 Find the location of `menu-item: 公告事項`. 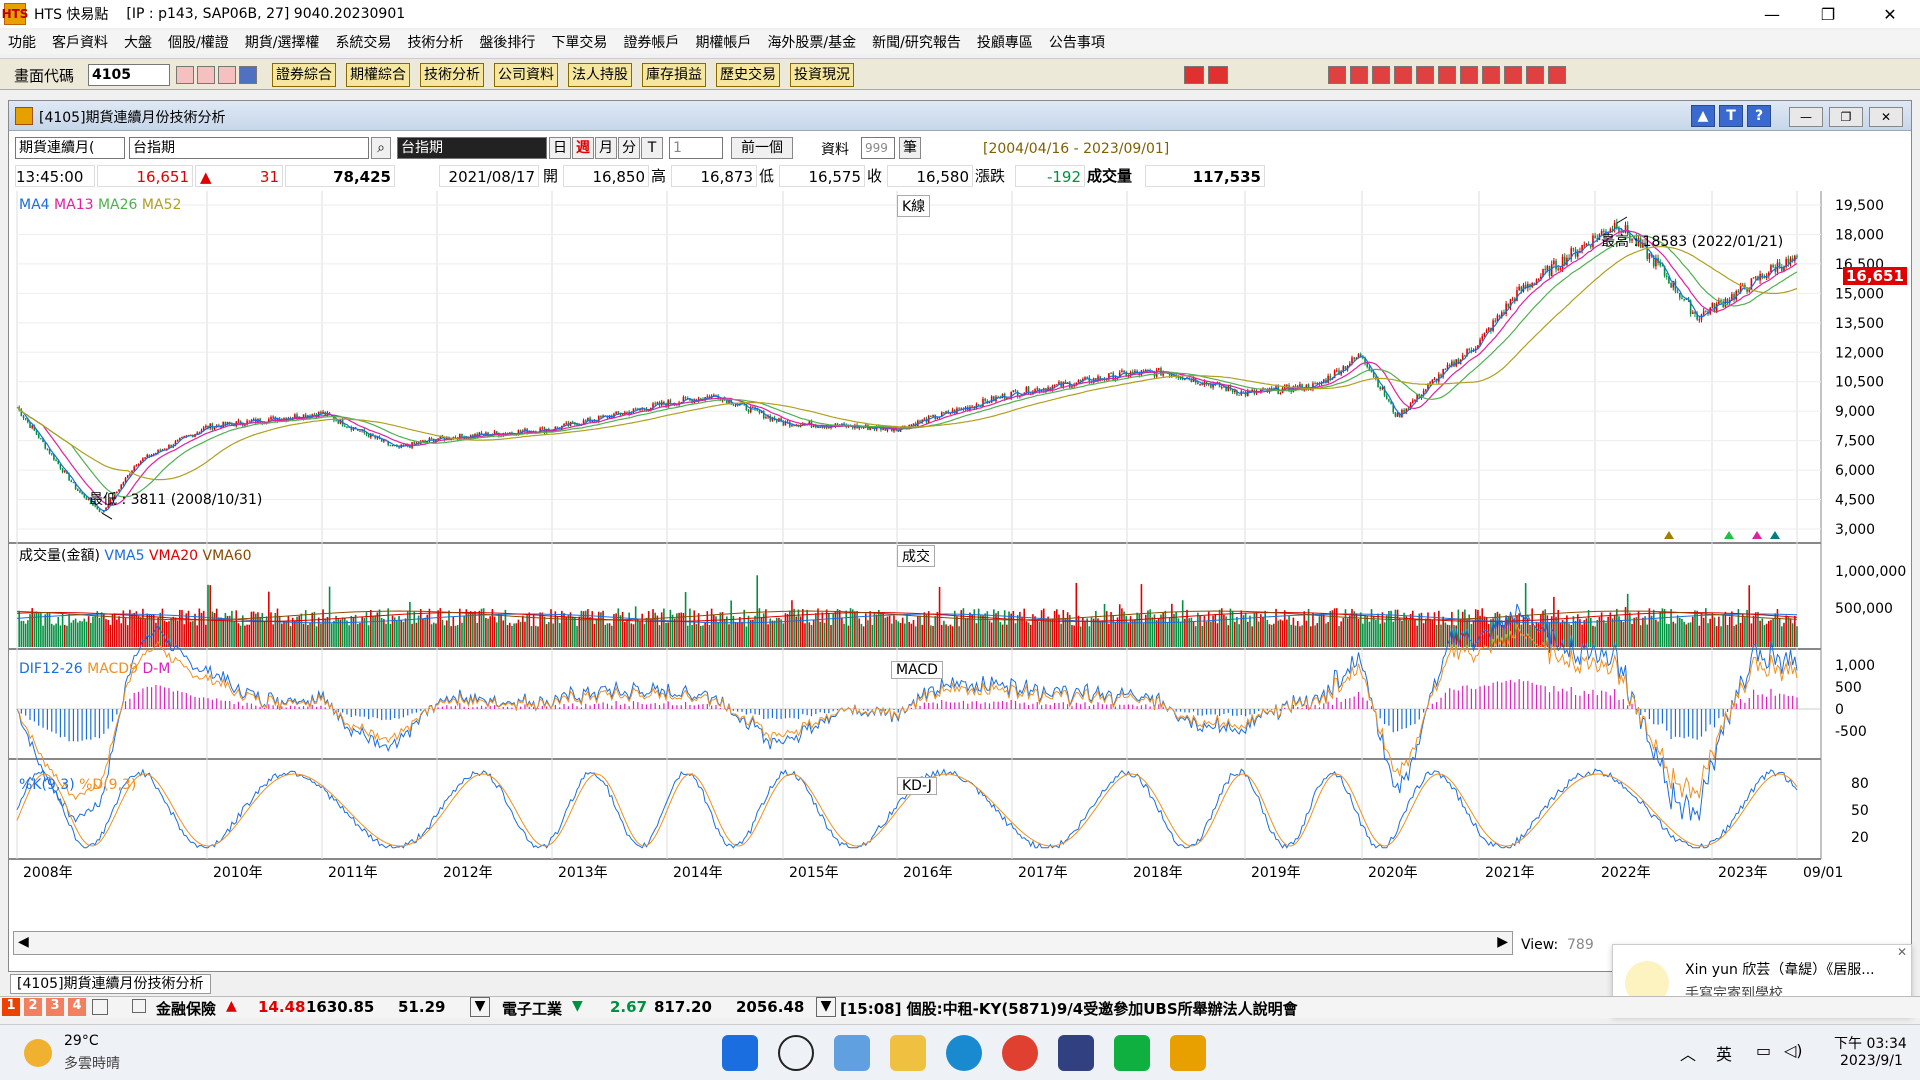

menu-item: 公告事項 is located at coordinates (1076, 43).